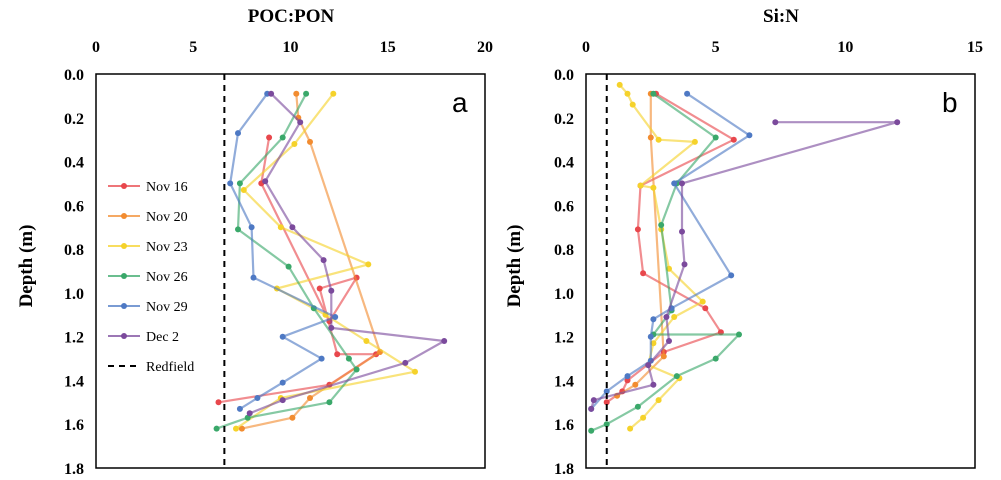 This screenshot has width=1001, height=480. What do you see at coordinates (74, 250) in the screenshot?
I see `panel-a-y-tick-label-4: 0.8` at bounding box center [74, 250].